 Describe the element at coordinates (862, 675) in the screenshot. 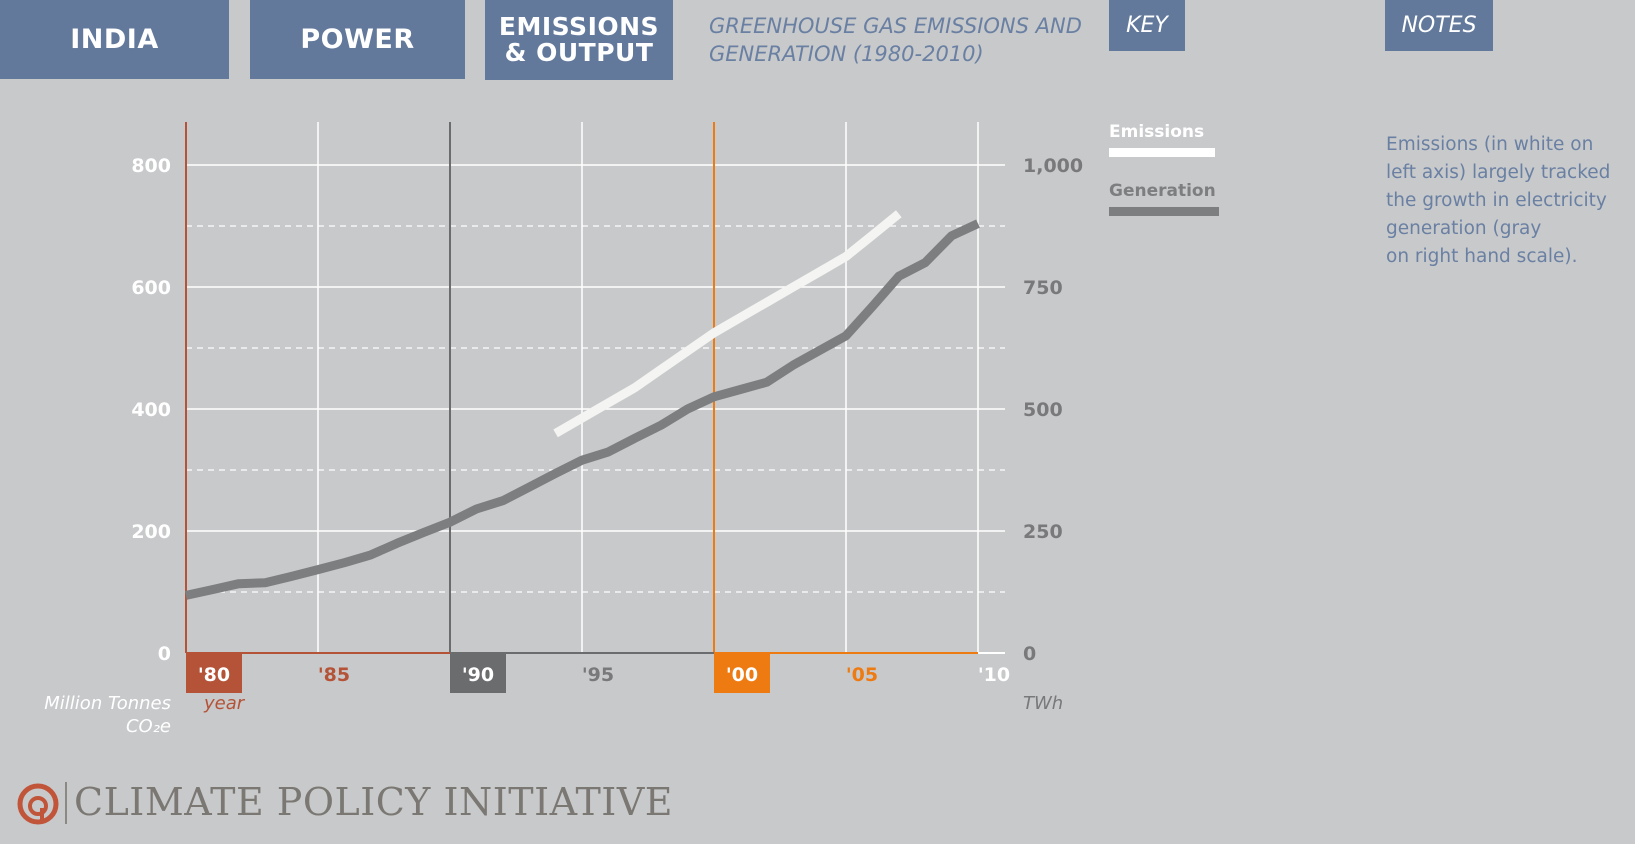

I see `x-tick: '05` at that location.